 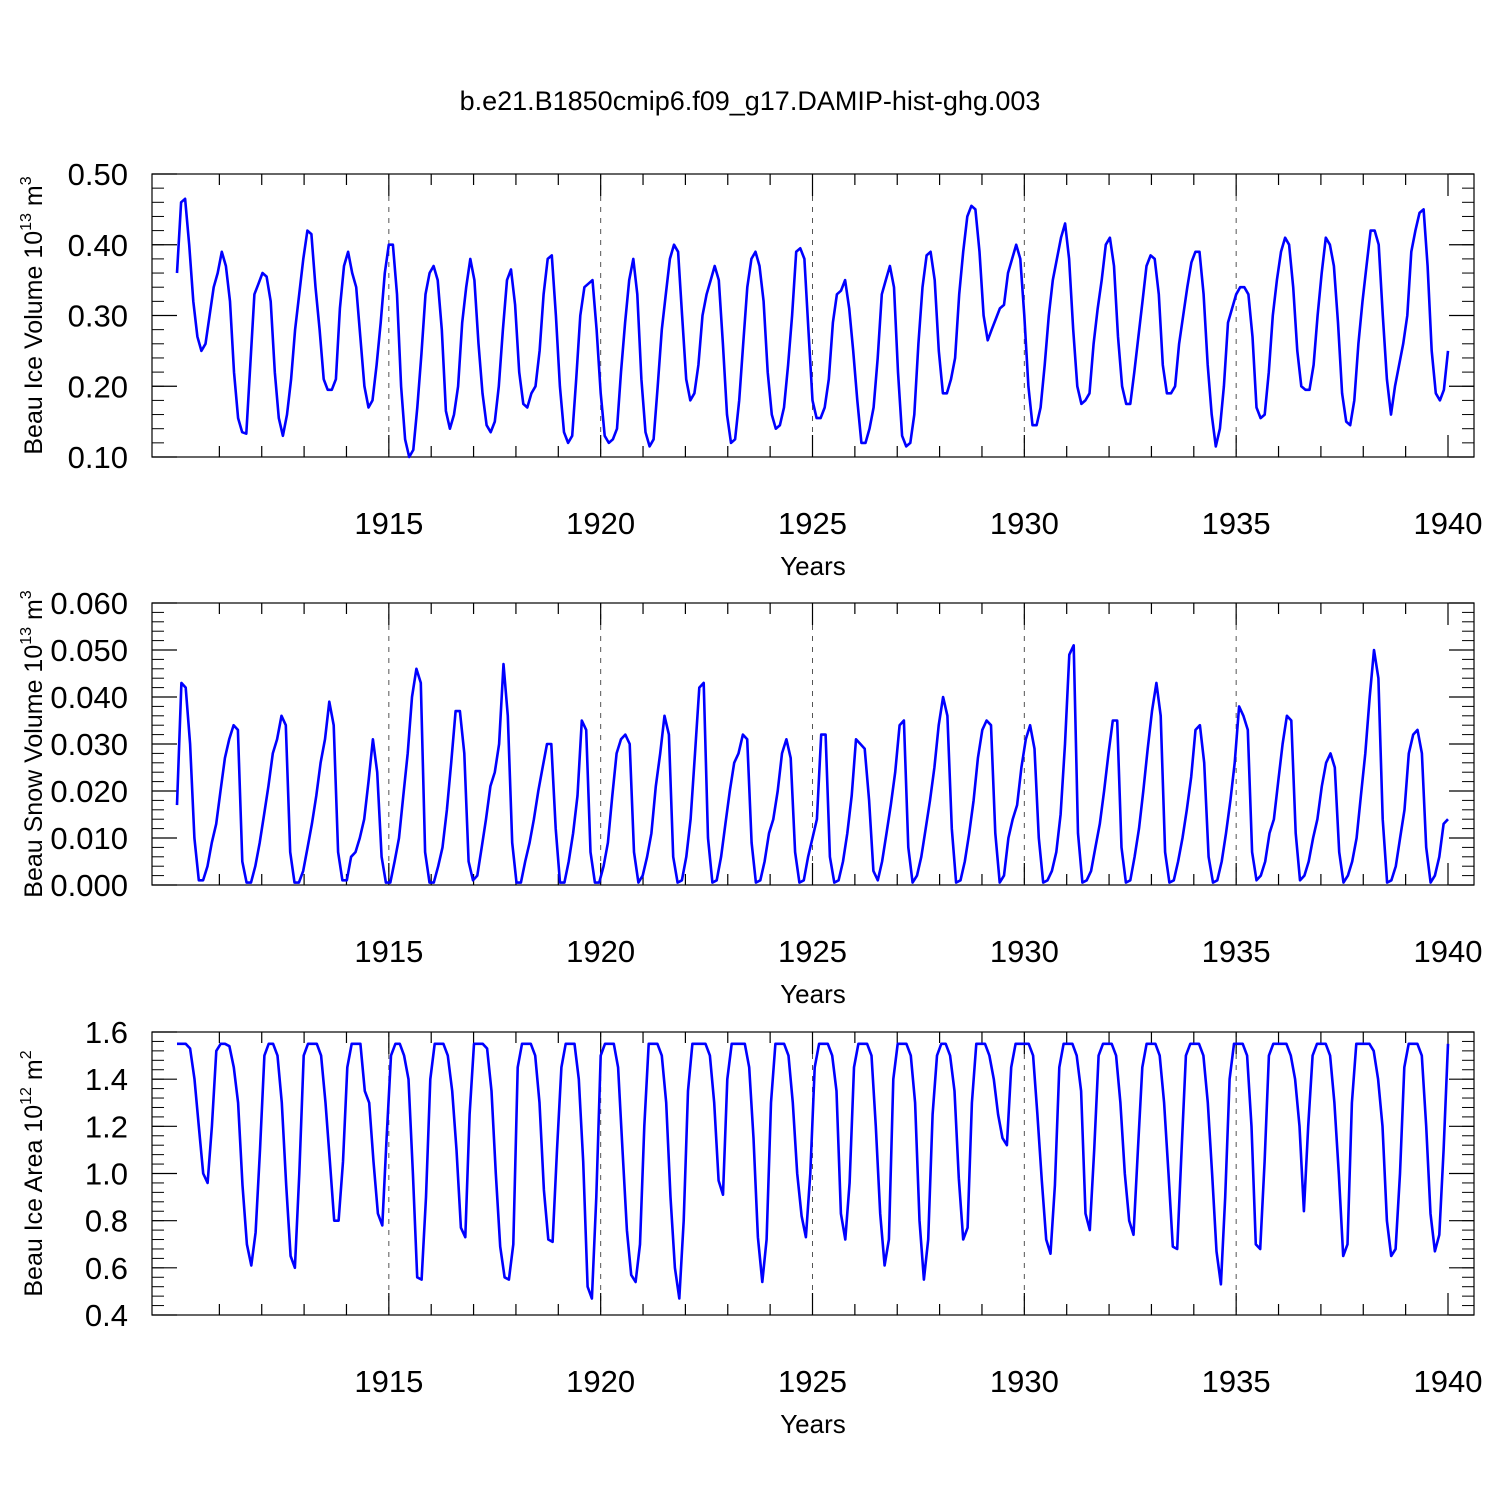 What do you see at coordinates (106, 1221) in the screenshot?
I see `y-tick-label: 0.8` at bounding box center [106, 1221].